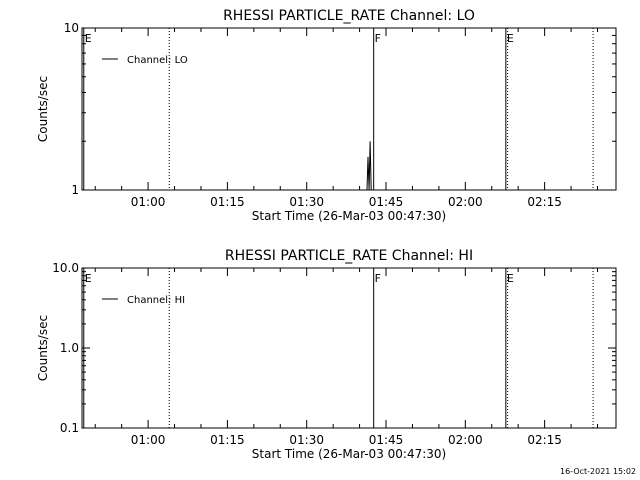  Describe the element at coordinates (69, 348) in the screenshot. I see `y-tick-label: 1.0` at that location.